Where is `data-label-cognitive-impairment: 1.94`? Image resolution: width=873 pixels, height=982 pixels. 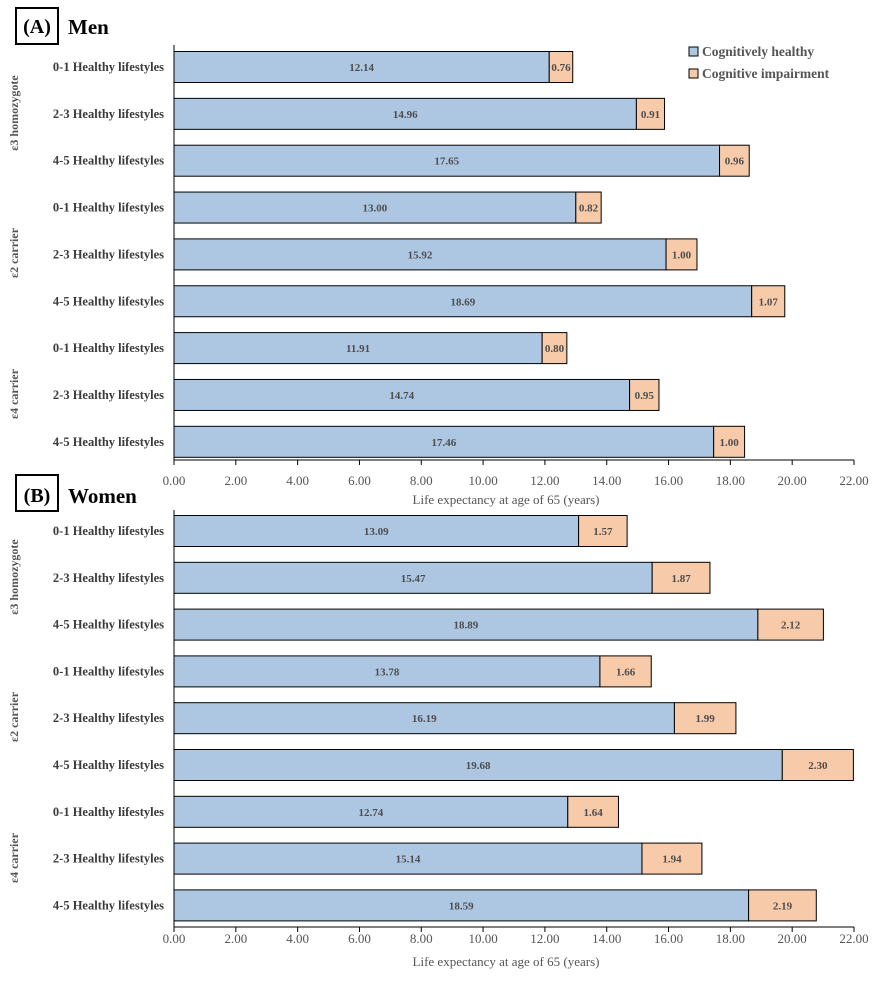
data-label-cognitive-impairment: 1.94 is located at coordinates (672, 860).